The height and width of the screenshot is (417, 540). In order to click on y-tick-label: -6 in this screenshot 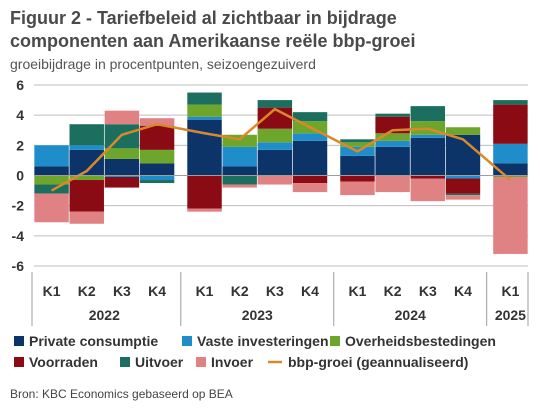, I will do `click(18, 266)`.